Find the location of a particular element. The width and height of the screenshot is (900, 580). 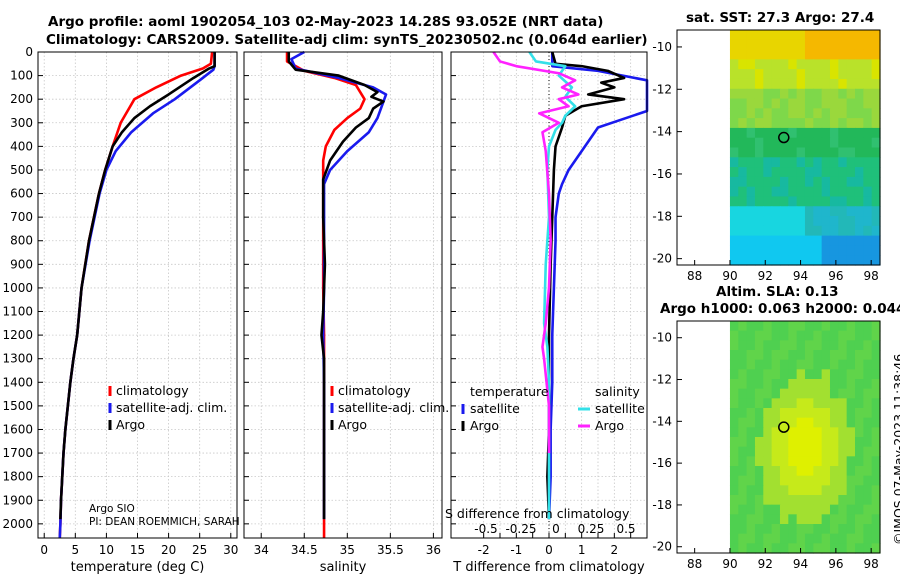

y-tick-label: -18 is located at coordinates (662, 505).